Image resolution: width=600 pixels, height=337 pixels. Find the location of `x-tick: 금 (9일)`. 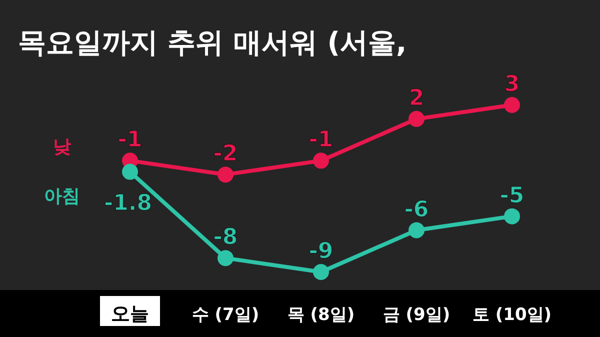

x-tick: 금 (9일) is located at coordinates (416, 315).